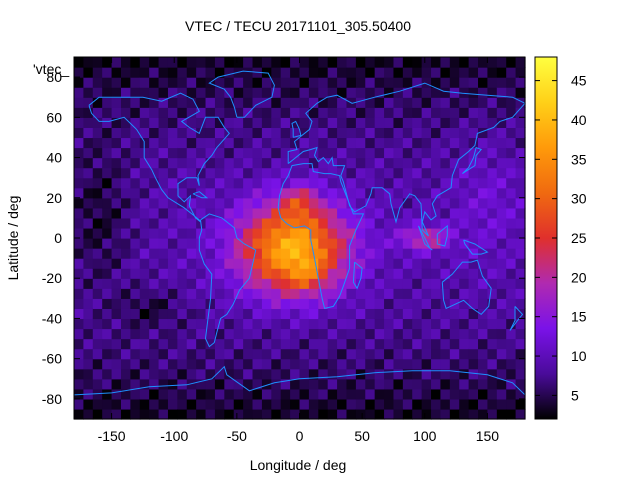 This screenshot has width=640, height=480. What do you see at coordinates (52, 278) in the screenshot?
I see `y-tick-label: -20` at bounding box center [52, 278].